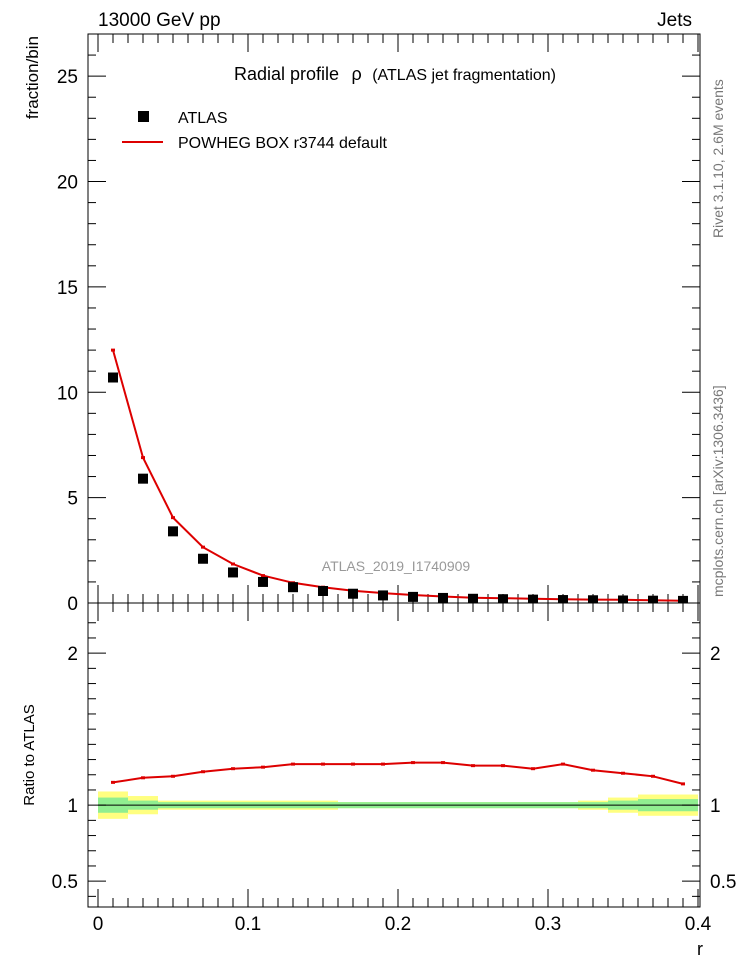 This screenshot has width=746, height=972. What do you see at coordinates (718, 491) in the screenshot?
I see `side-label-bottom: mcplots.cern.ch [arXiv:1306.3436]` at bounding box center [718, 491].